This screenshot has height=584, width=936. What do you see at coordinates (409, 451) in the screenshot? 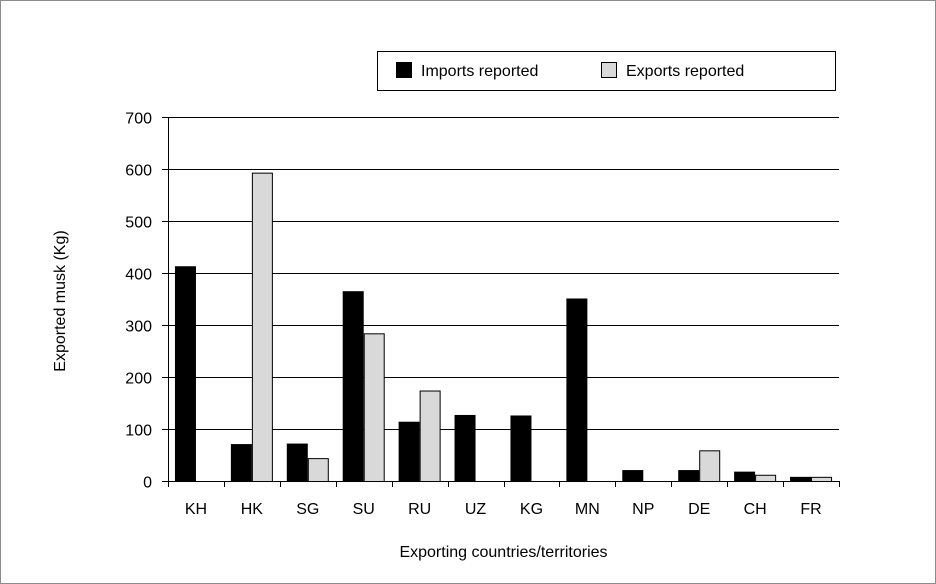
I see `bar-imports-ru` at bounding box center [409, 451].